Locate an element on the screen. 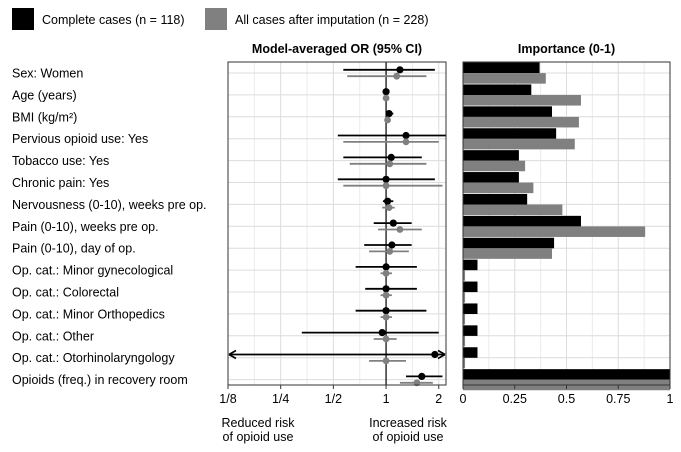 This screenshot has width=681, height=452. ci-arrow-right is located at coordinates (441, 354).